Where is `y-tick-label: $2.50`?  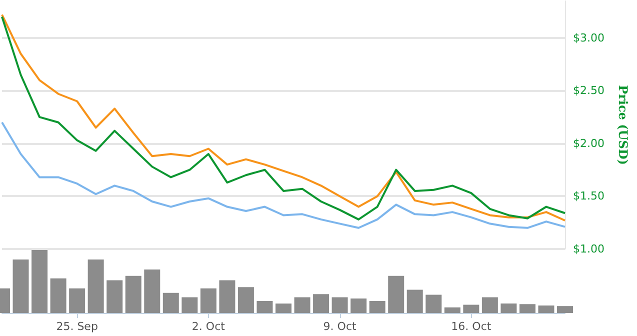 y-tick-label: $2.50 is located at coordinates (588, 91).